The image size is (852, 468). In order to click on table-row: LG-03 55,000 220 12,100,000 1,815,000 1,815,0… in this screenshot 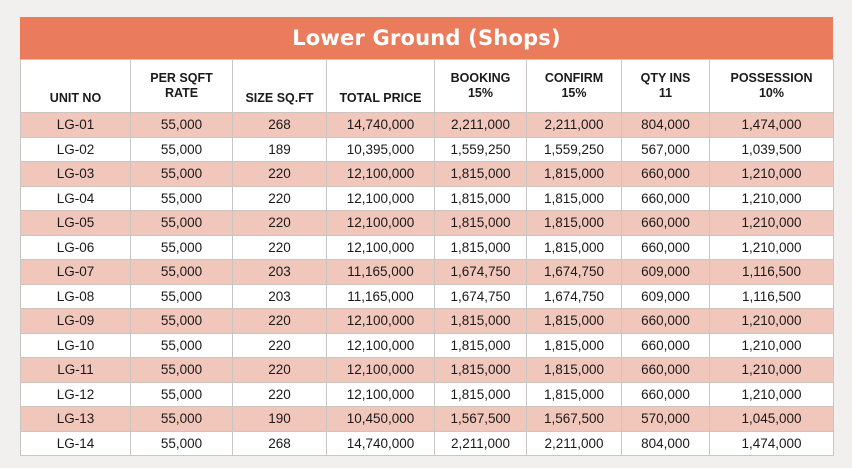, I will do `click(427, 174)`.